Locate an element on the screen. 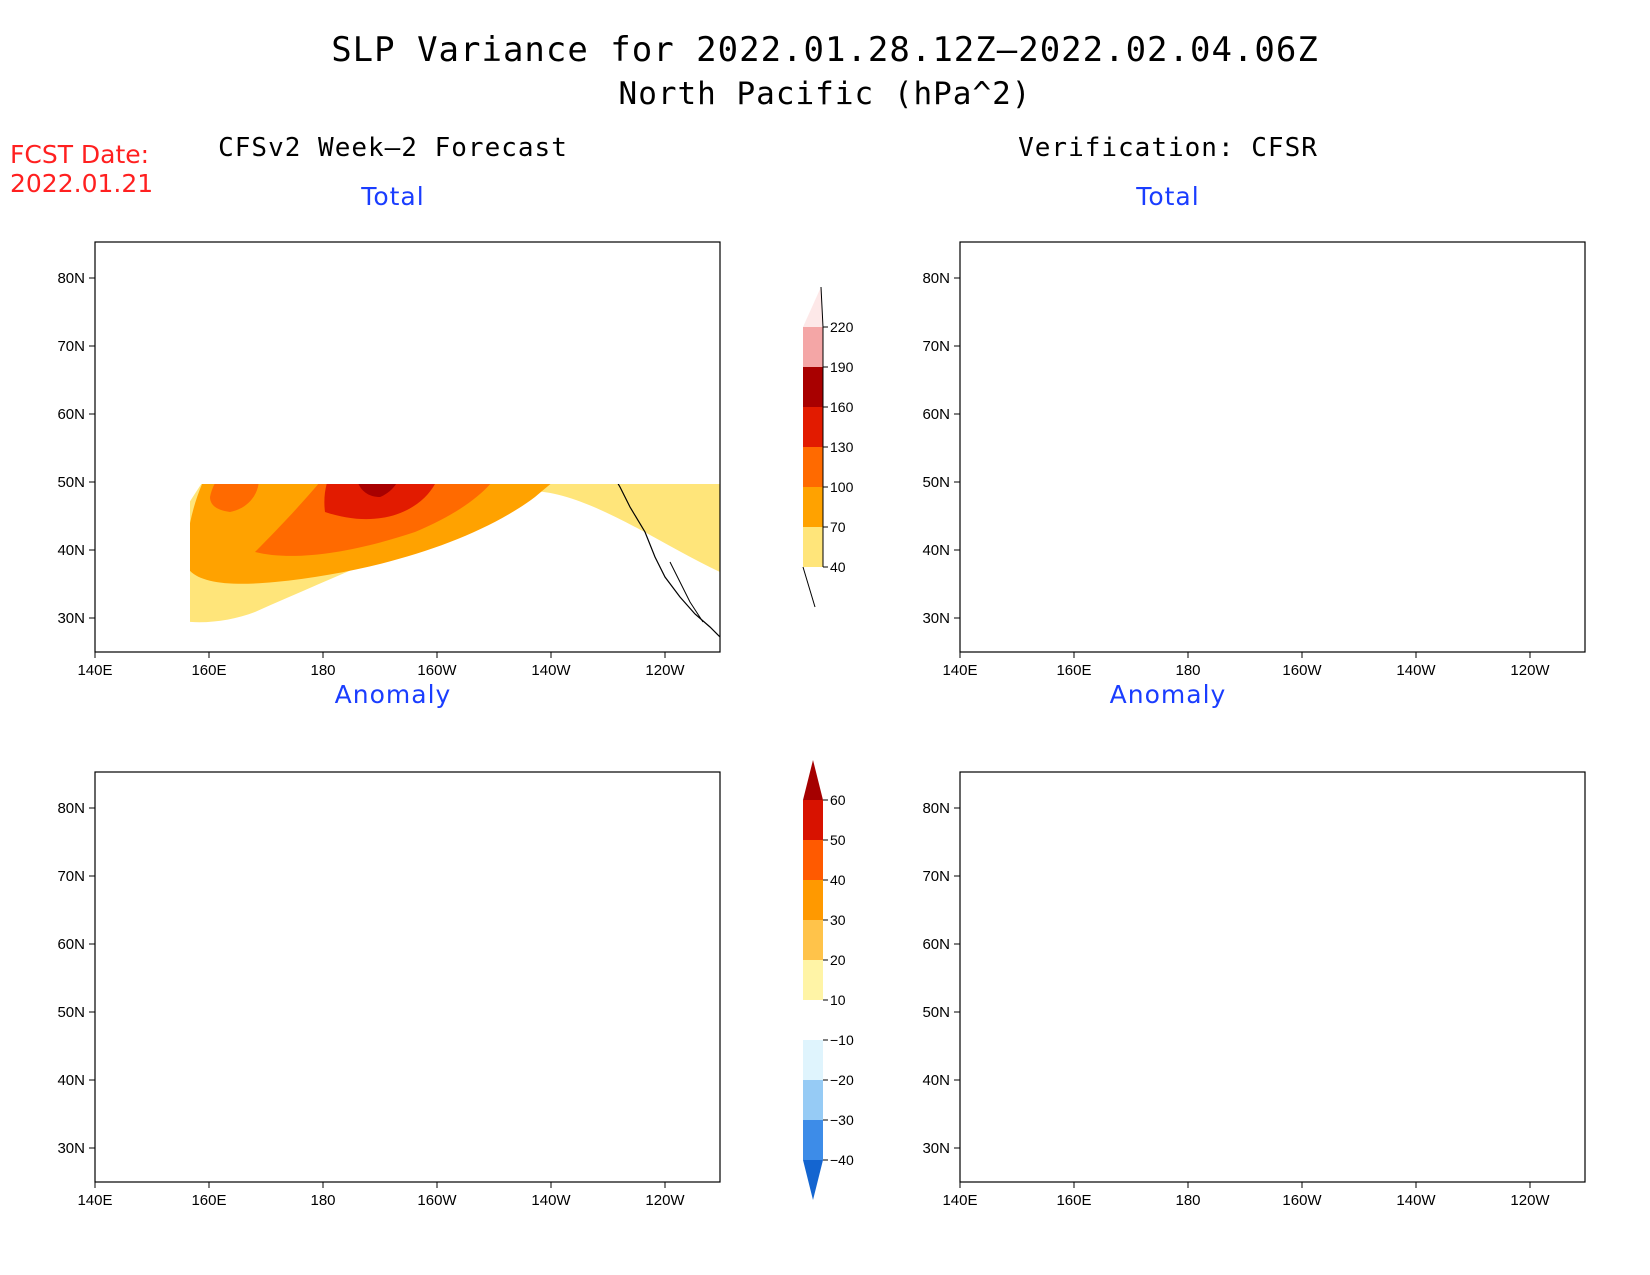 The image size is (1650, 1275). colorbar-tick-label: −30 is located at coordinates (842, 1120).